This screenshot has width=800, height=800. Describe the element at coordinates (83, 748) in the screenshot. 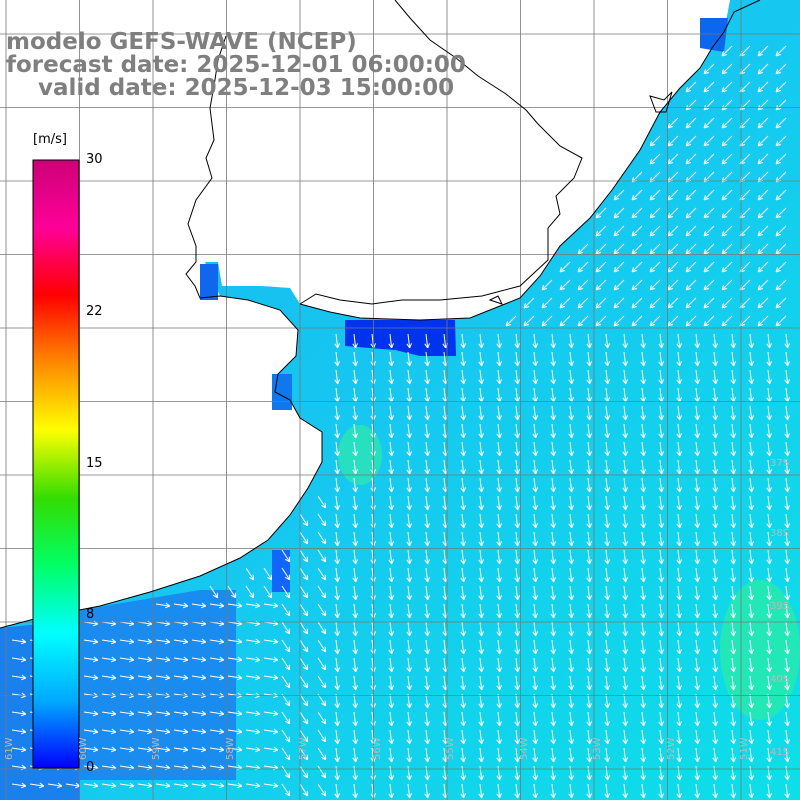

I see `lon-label: 60W` at that location.